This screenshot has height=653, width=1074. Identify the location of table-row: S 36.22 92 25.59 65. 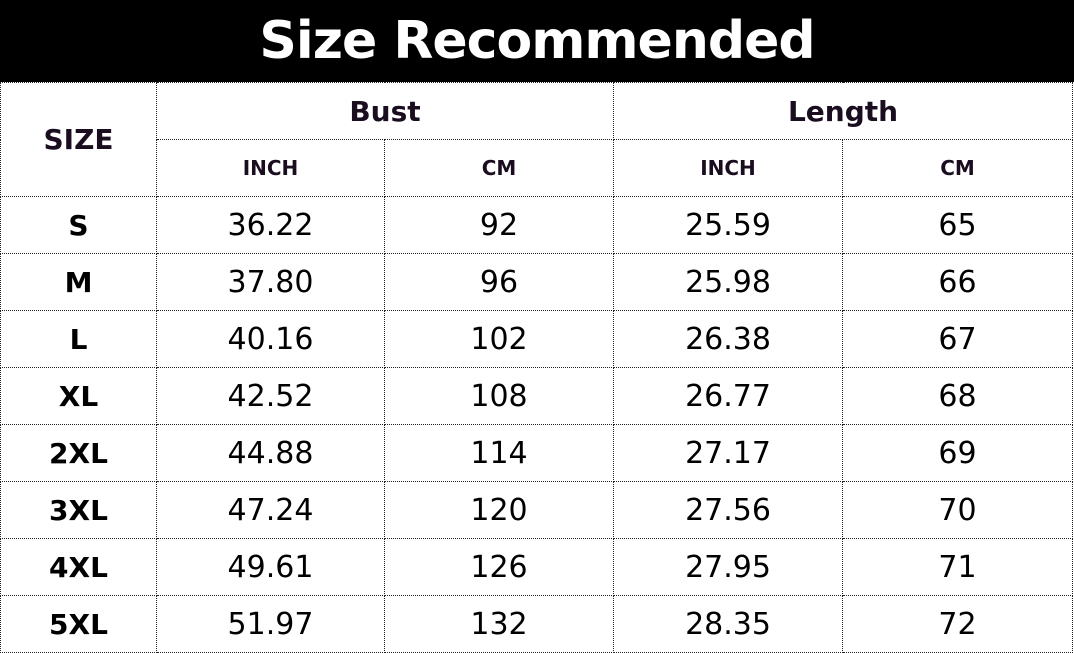
(537, 225).